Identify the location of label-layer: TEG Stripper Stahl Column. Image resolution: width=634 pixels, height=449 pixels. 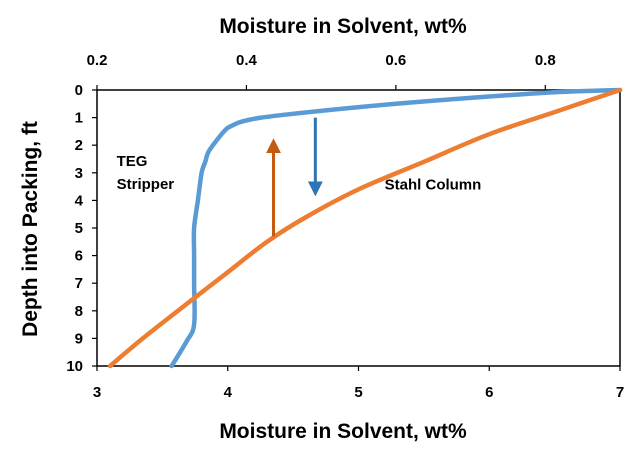
(299, 173).